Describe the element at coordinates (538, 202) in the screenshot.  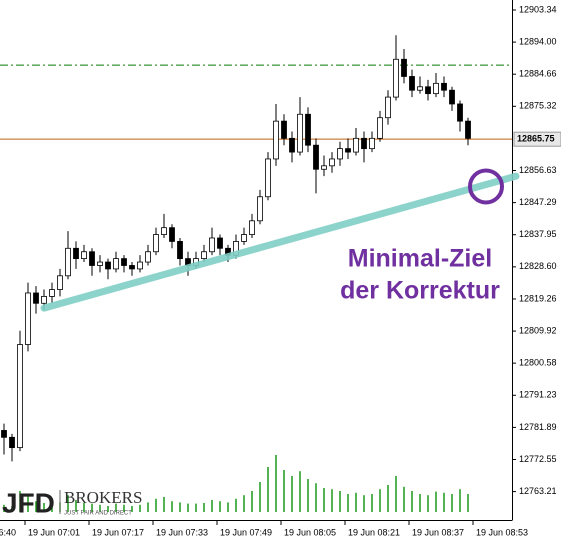
I see `y-tick-label: 12847.29` at that location.